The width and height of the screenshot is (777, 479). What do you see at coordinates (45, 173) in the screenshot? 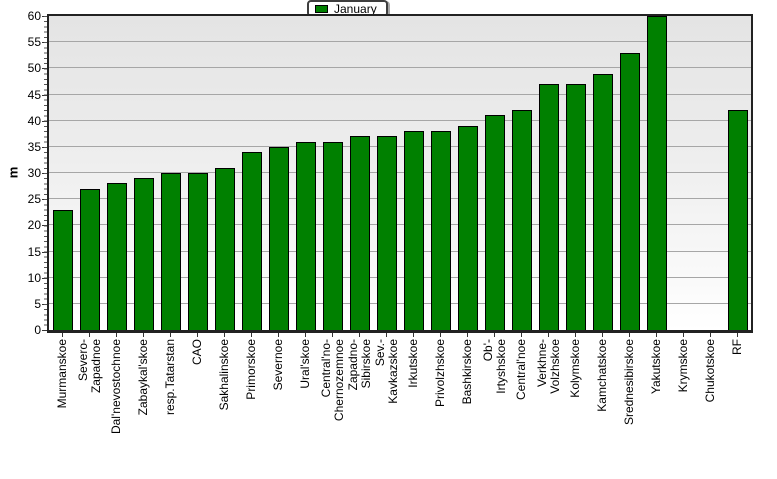
I see `y-axis-minor-ticks` at bounding box center [45, 173].